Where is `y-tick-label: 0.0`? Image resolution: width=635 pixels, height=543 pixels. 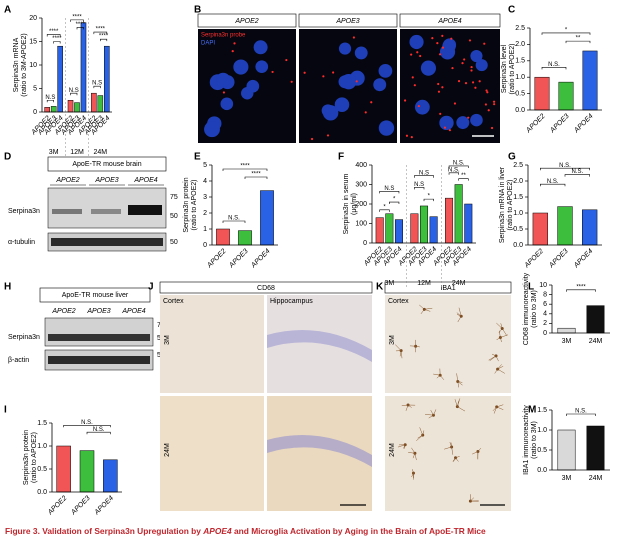
y-tick-label: 0.0 is located at coordinates (518, 245).